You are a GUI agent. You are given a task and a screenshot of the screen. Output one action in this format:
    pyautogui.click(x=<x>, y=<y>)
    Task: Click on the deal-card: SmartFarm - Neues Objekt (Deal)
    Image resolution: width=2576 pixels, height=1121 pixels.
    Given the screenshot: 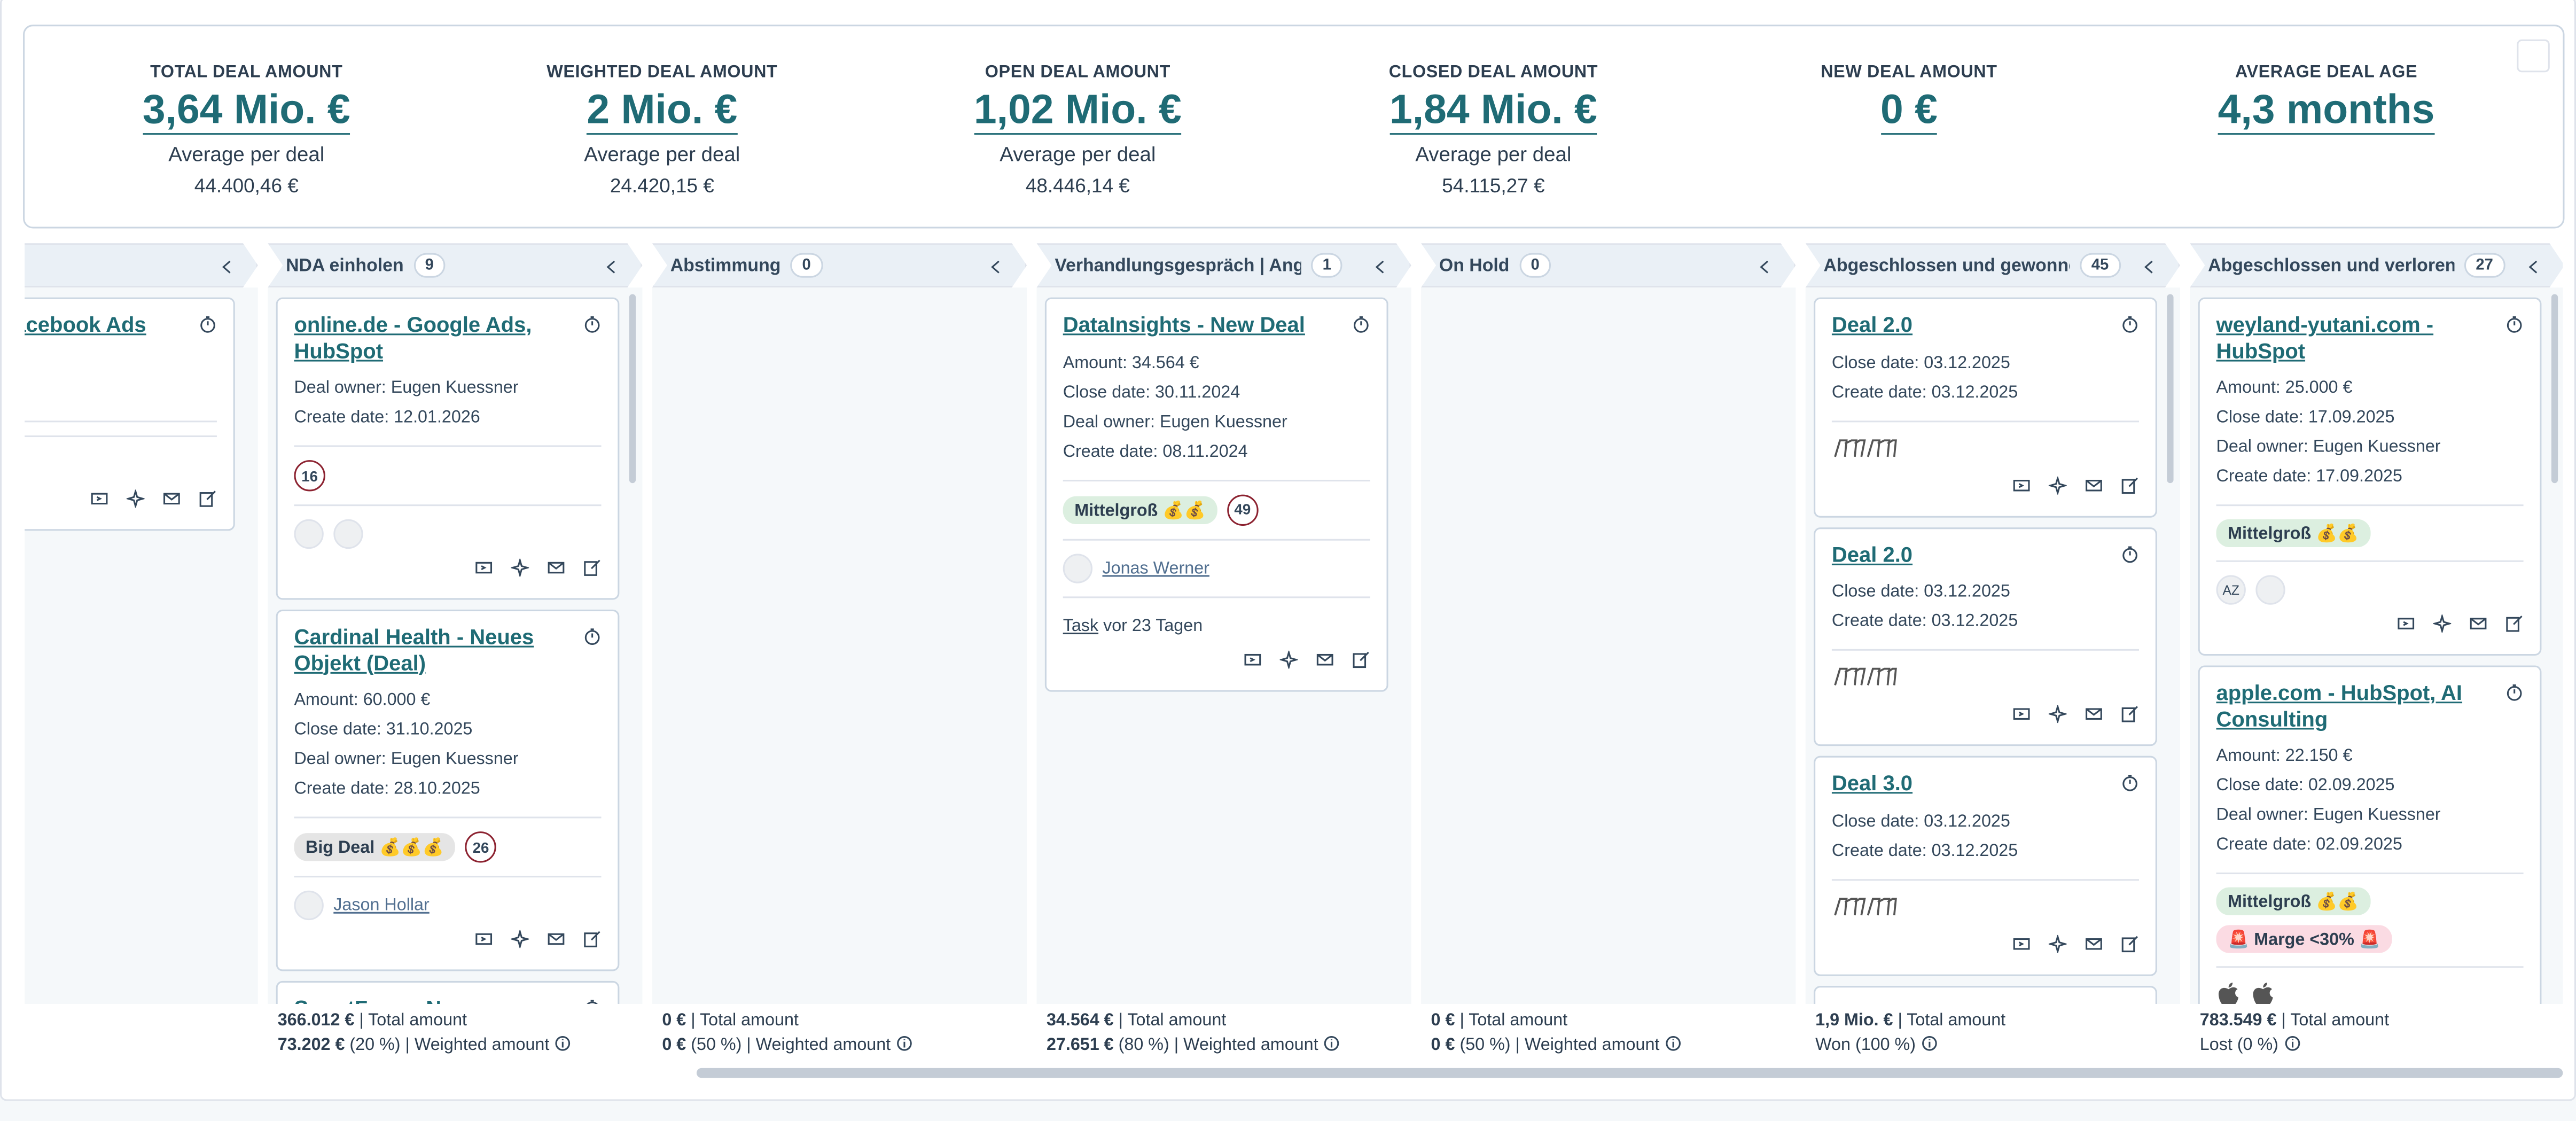 What is the action you would take?
    pyautogui.click(x=448, y=992)
    